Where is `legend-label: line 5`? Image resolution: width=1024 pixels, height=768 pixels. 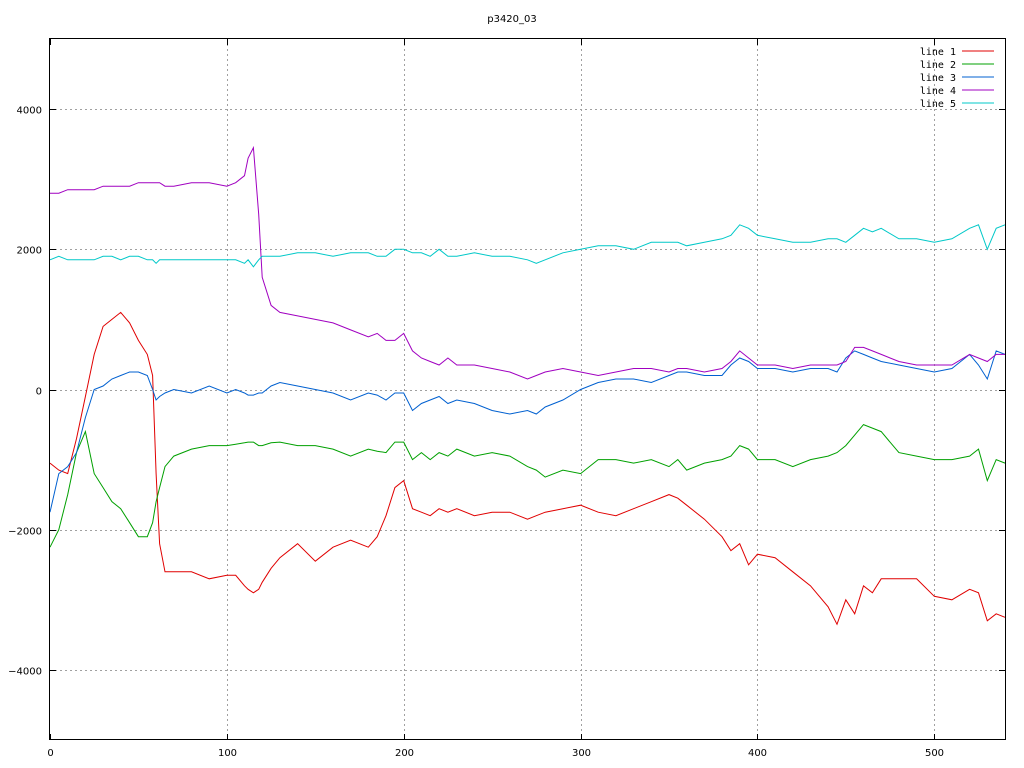
legend-label: line 5 is located at coordinates (938, 104).